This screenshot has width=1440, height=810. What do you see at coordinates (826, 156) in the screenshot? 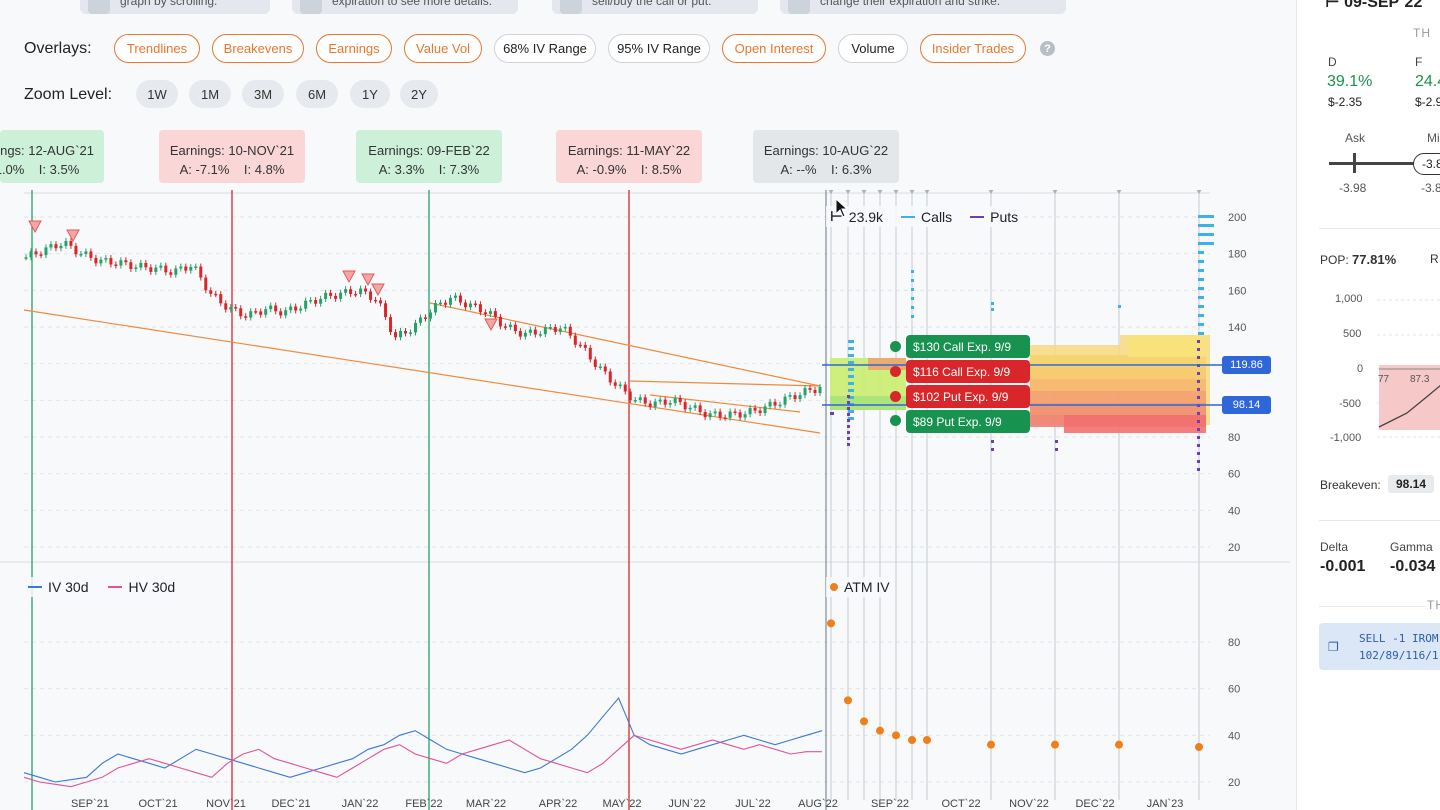
I see `earnings-card: Earnings: 10-AUG`22 A: --% I: 6.3%` at bounding box center [826, 156].